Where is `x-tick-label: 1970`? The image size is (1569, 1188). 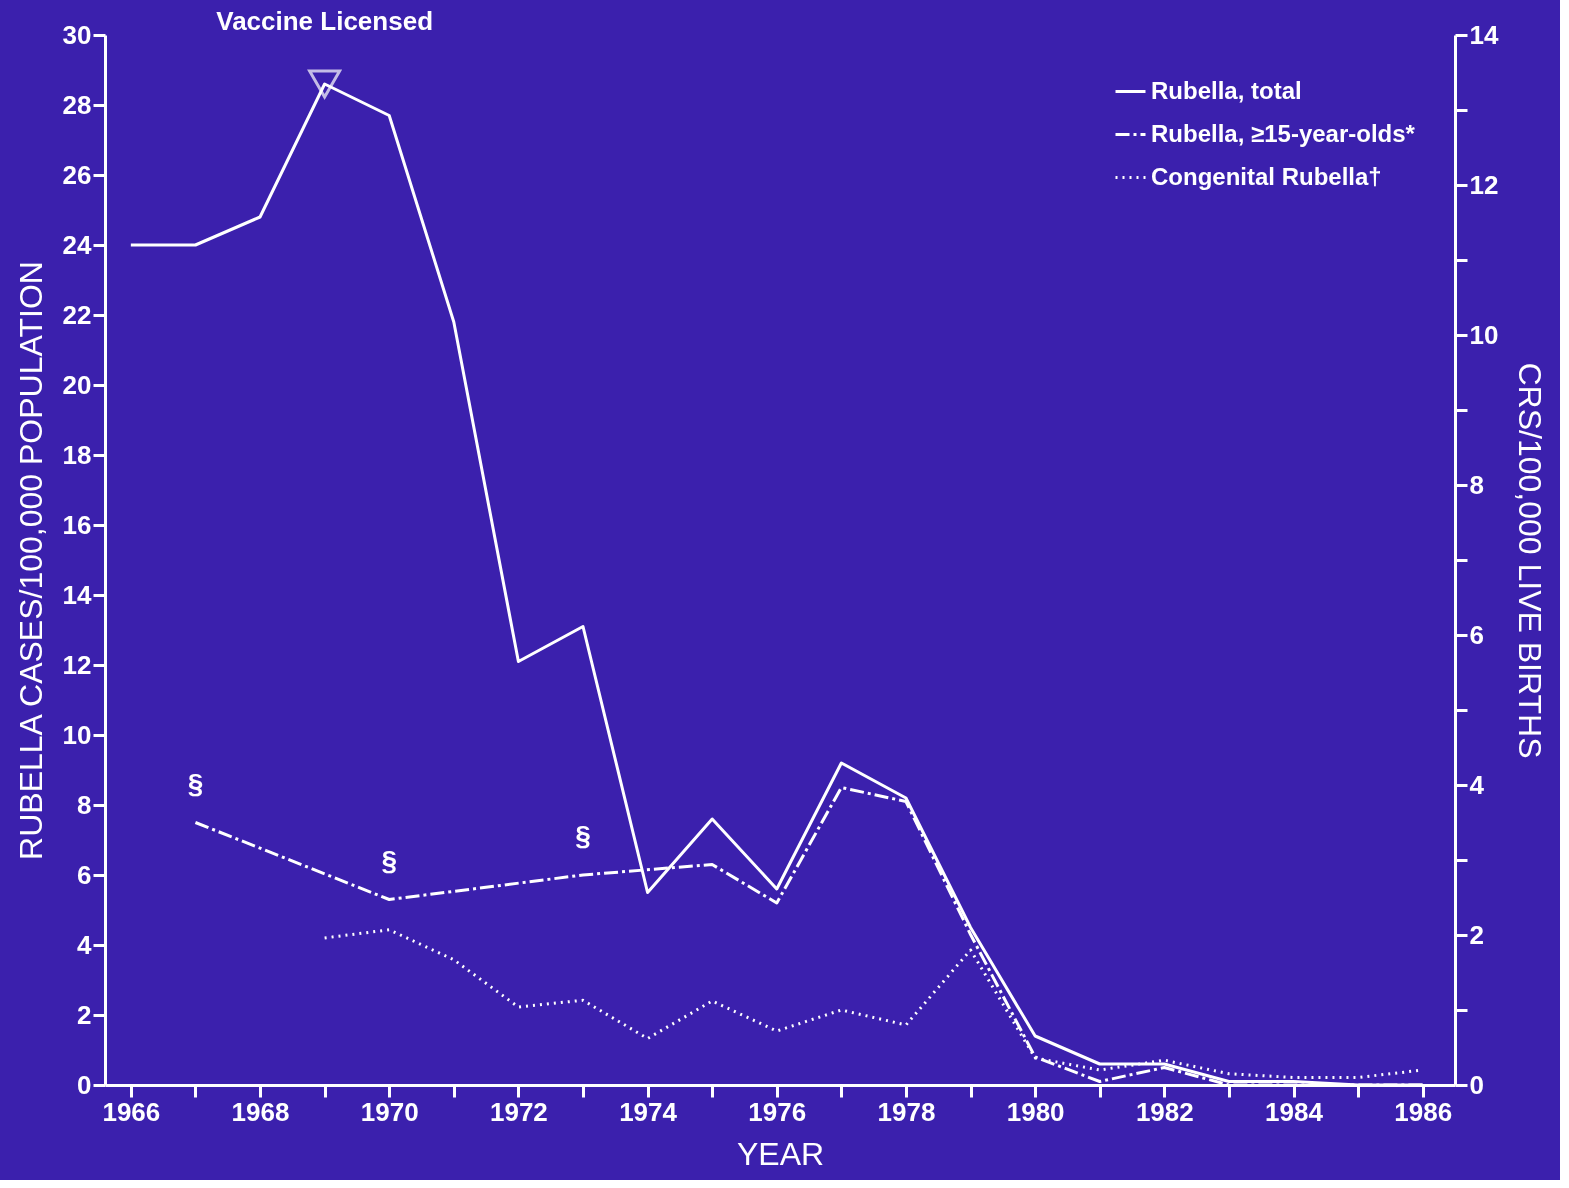
x-tick-label: 1970 is located at coordinates (389, 1111).